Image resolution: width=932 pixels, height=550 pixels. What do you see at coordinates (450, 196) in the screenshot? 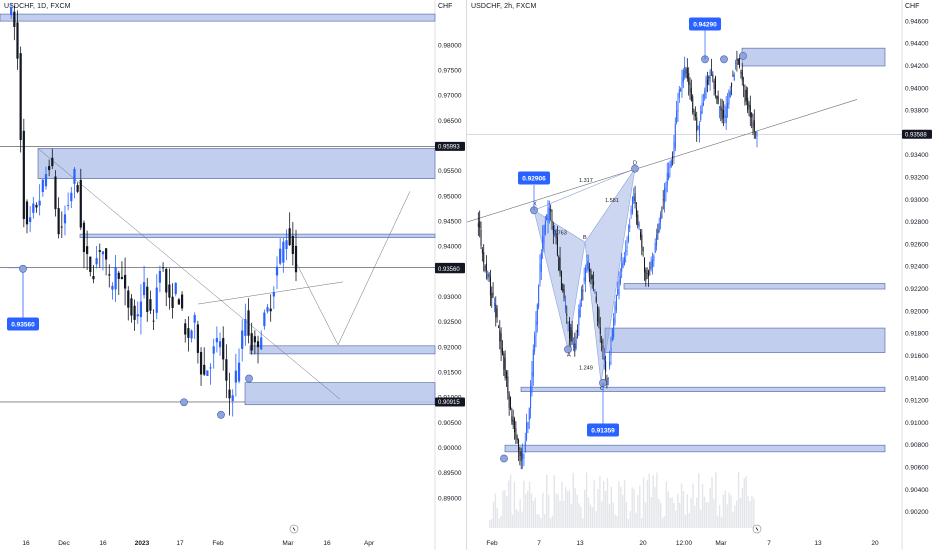
I see `y-tick-label: 0.95000` at bounding box center [450, 196].